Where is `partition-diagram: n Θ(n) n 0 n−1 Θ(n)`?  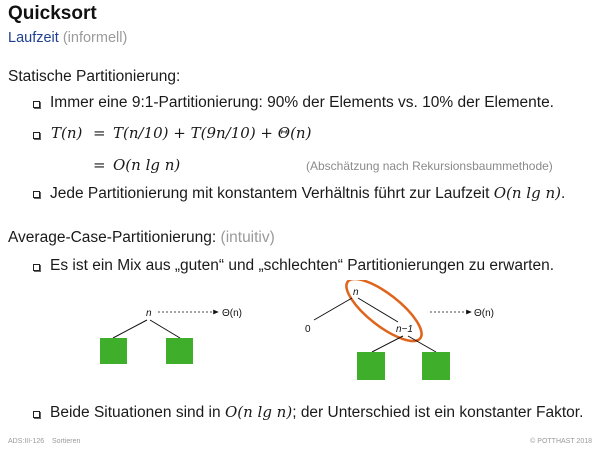
partition-diagram: n Θ(n) n 0 n−1 Θ(n) is located at coordinates (297, 330).